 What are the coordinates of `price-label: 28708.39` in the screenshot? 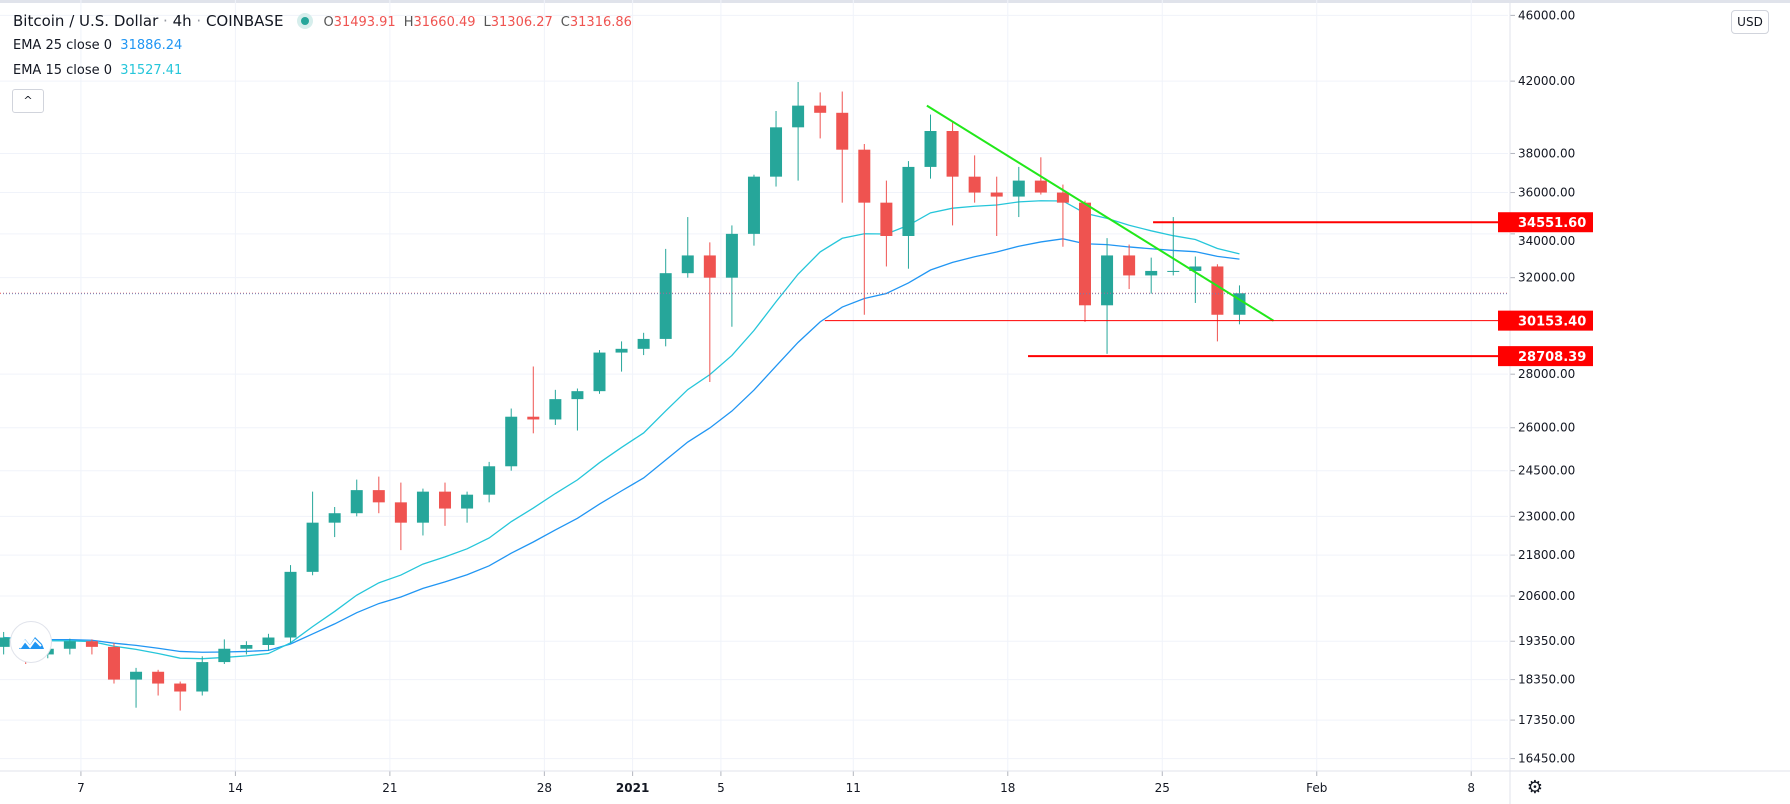 It's located at (1552, 357).